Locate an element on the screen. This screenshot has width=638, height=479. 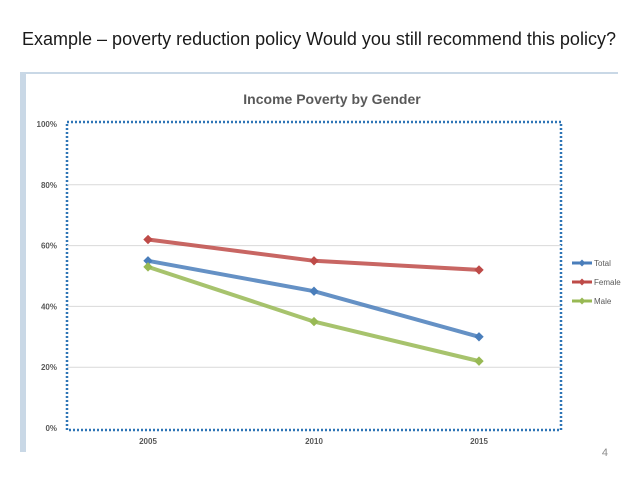
y-tick-label: 100% is located at coordinates (47, 124).